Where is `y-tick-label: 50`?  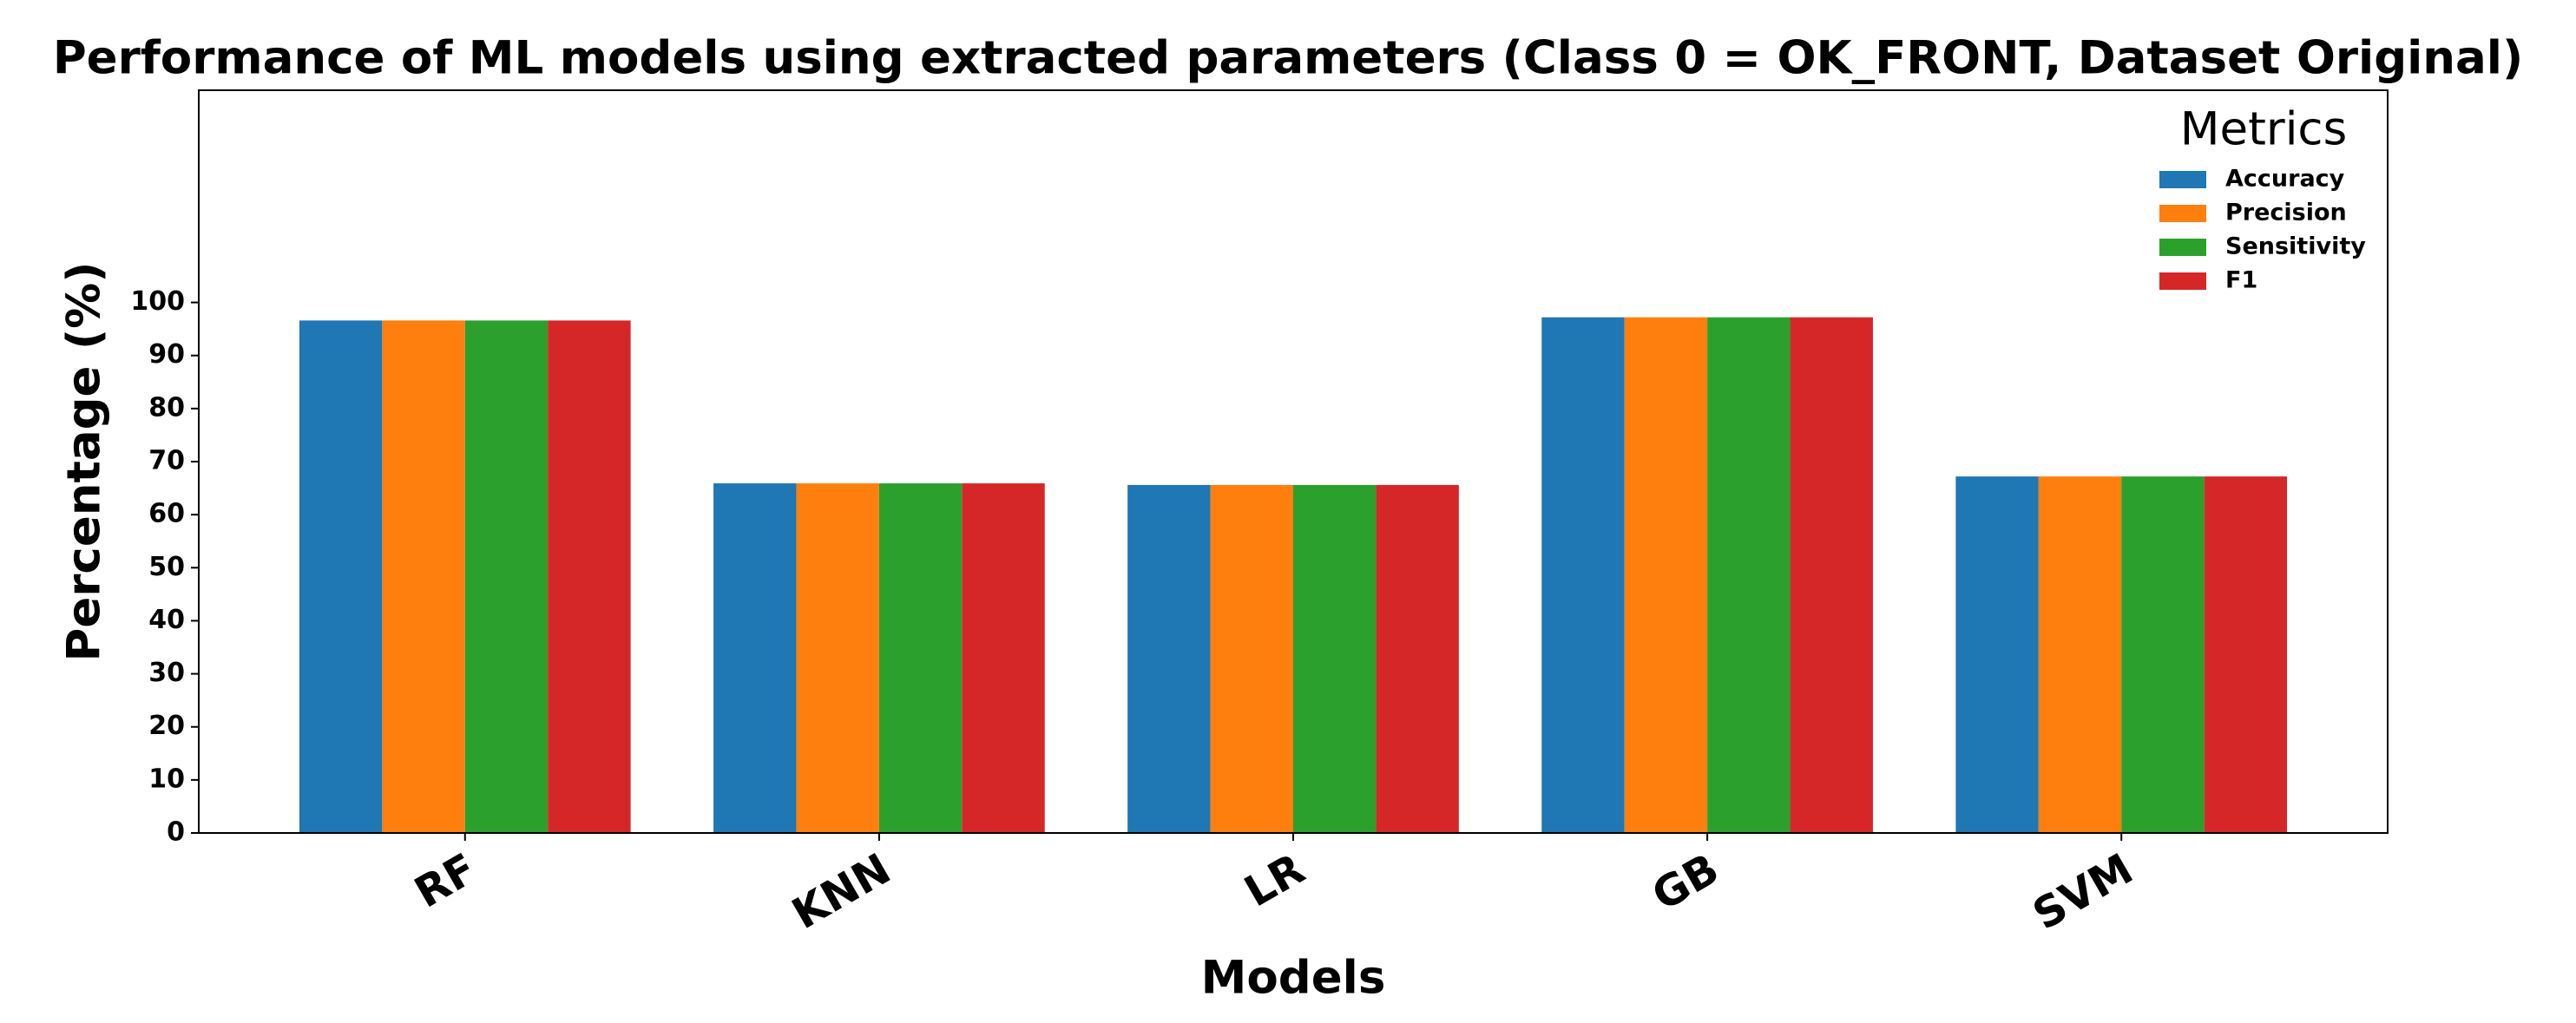 y-tick-label: 50 is located at coordinates (166, 567).